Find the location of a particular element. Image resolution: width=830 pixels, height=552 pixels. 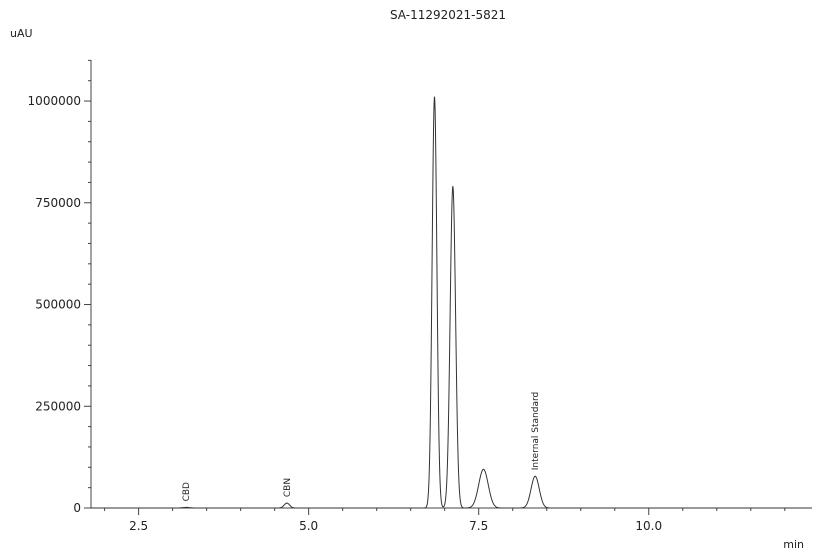

x-tick-label: 7.5 is located at coordinates (478, 526).